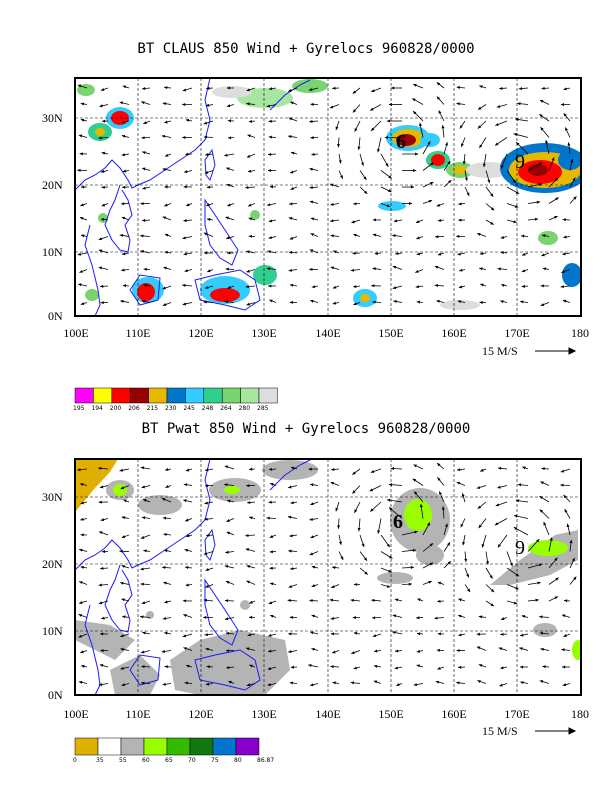  What do you see at coordinates (520, 162) in the screenshot?
I see `panel1-cyclone-marker-9: 9` at bounding box center [520, 162].